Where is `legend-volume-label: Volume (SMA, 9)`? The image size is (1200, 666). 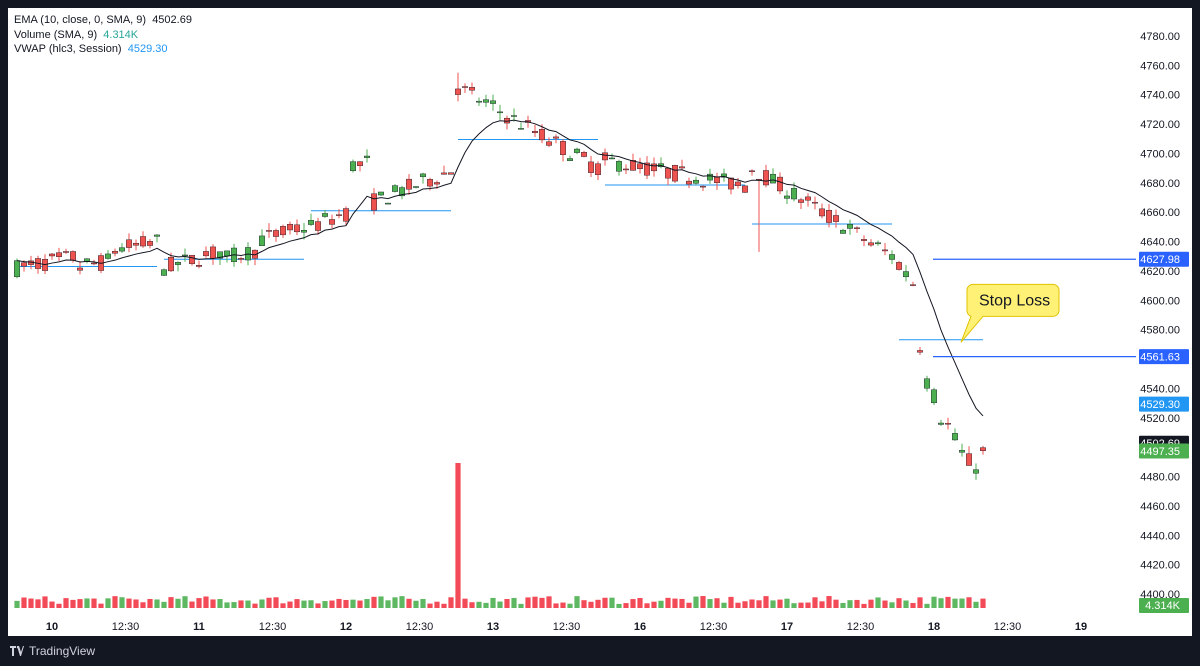 legend-volume-label: Volume (SMA, 9) is located at coordinates (56, 34).